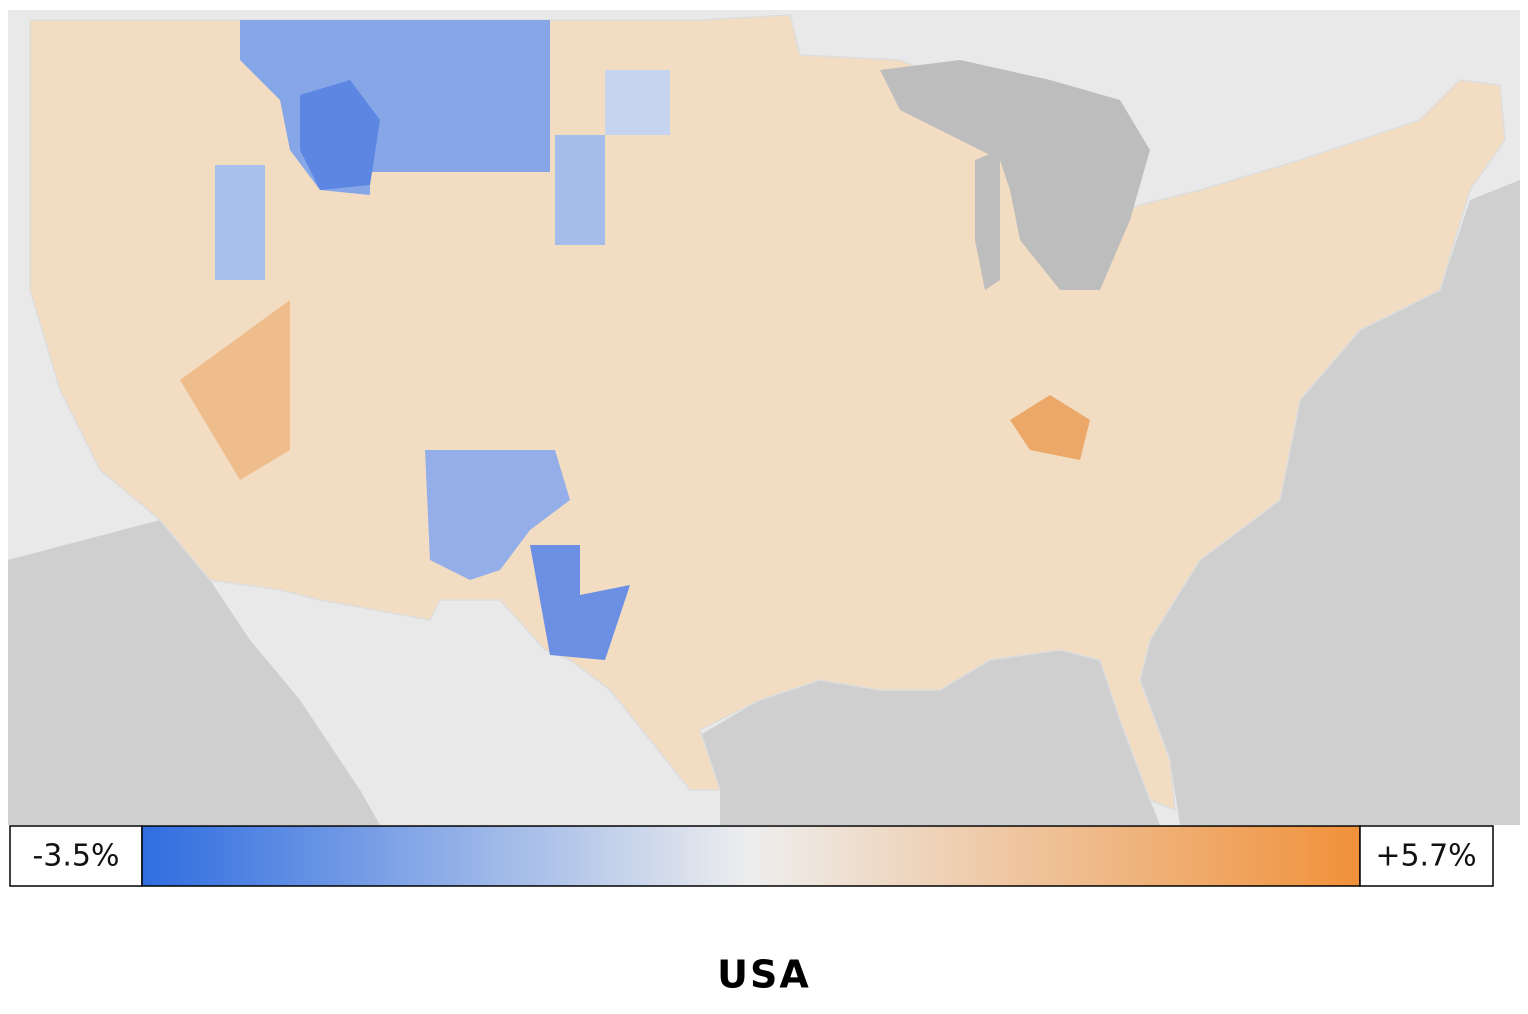 The height and width of the screenshot is (1014, 1528). I want to click on pacific-ocean, so click(194, 672).